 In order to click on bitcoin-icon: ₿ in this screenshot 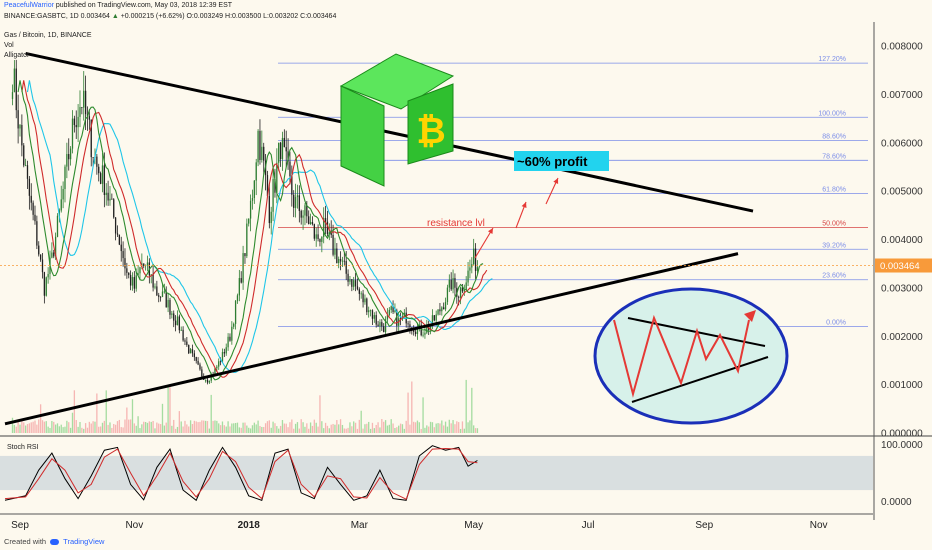, I will do `click(430, 130)`.